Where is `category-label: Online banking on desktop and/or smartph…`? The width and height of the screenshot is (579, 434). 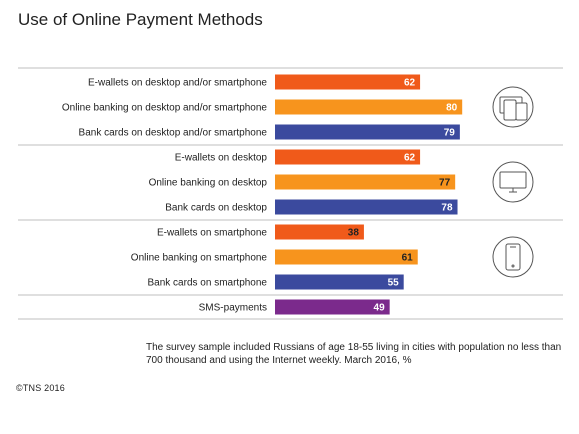
category-label: Online banking on desktop and/or smartph… is located at coordinates (165, 108).